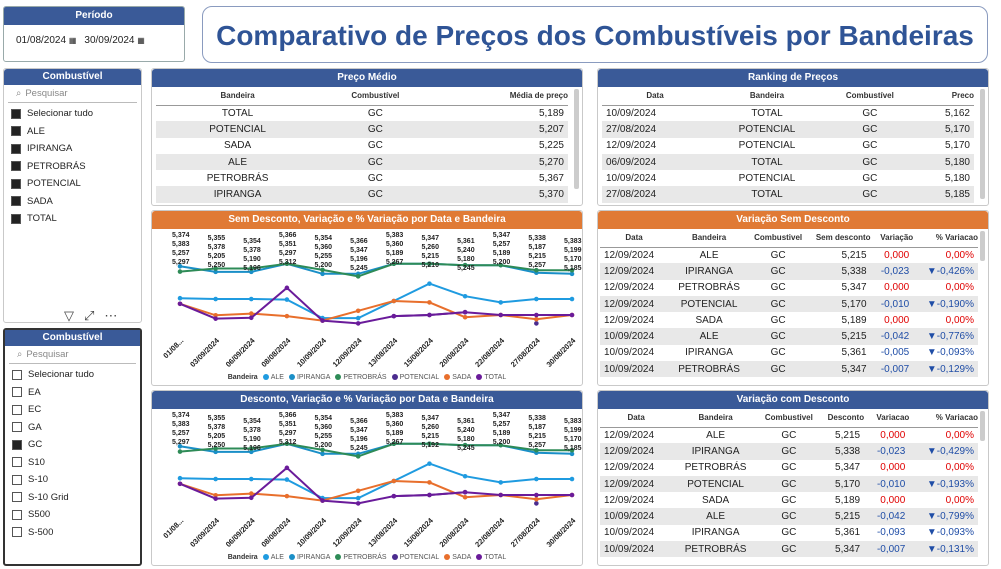 The height and width of the screenshot is (569, 1001). Describe the element at coordinates (72, 202) in the screenshot. I see `slicer-option: SADA` at that location.